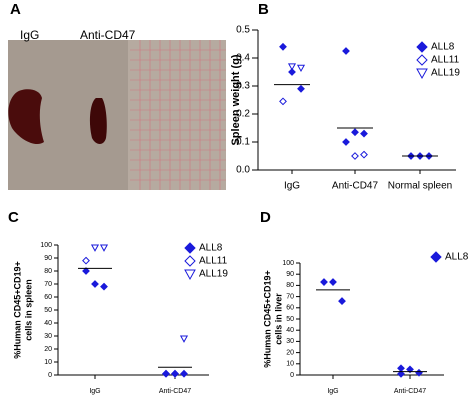 The width and height of the screenshot is (474, 399). Describe the element at coordinates (420, 186) in the screenshot. I see `x-tick-label: Normal spleen` at that location.